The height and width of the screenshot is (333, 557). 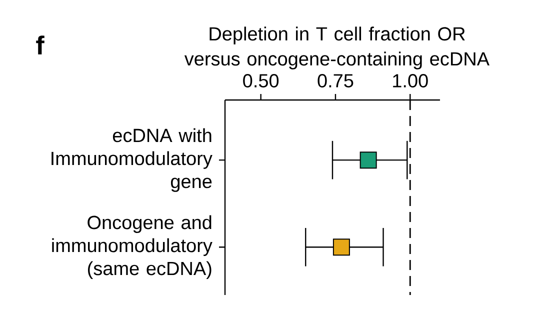 What do you see at coordinates (132, 247) in the screenshot?
I see `y-tick-label: Oncogene and immunomodulatory (same ecDNA)` at bounding box center [132, 247].